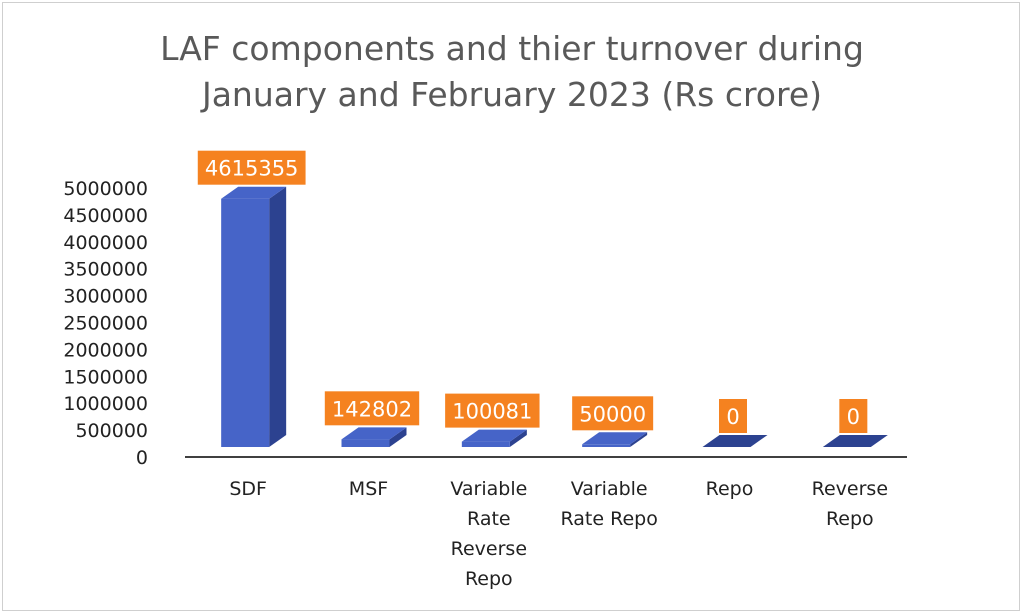 This screenshot has width=1024, height=615. I want to click on y-tick-label: 3000000, so click(105, 297).